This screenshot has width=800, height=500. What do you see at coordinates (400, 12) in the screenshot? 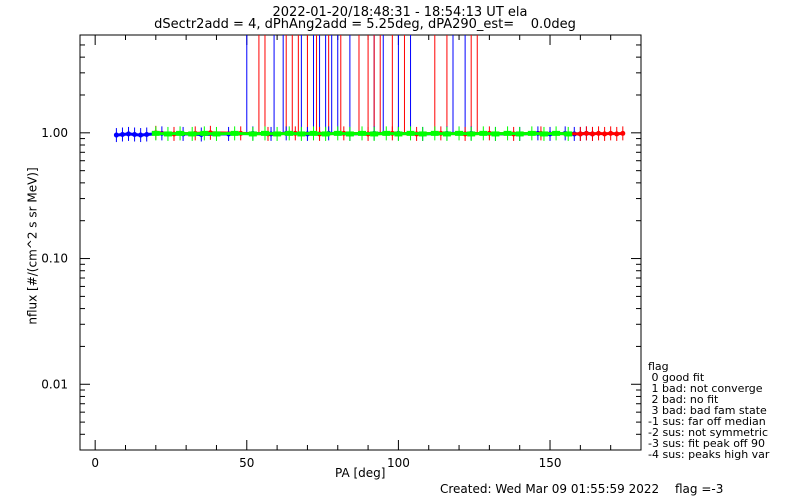
I see `chart-title: 2022-01-20/18:48:31 - 18:54:13 UT ela` at bounding box center [400, 12].